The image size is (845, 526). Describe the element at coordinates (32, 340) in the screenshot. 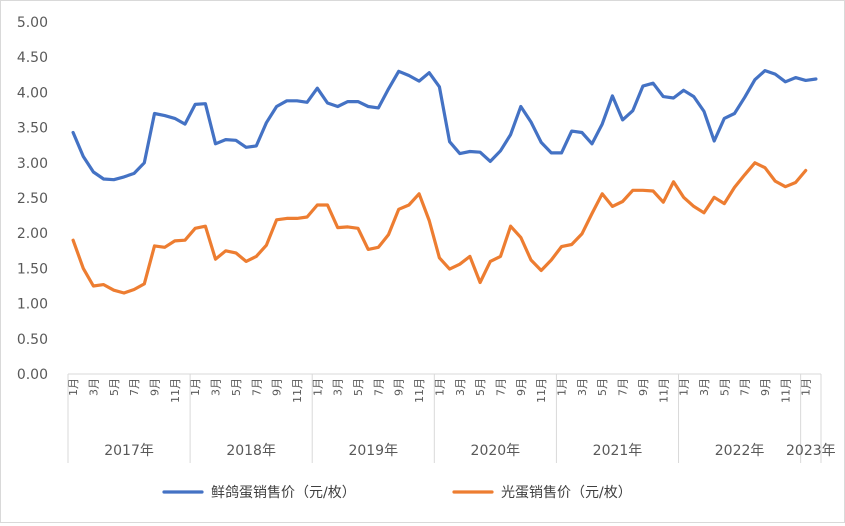

I see `y-tick-label: 0.50` at that location.